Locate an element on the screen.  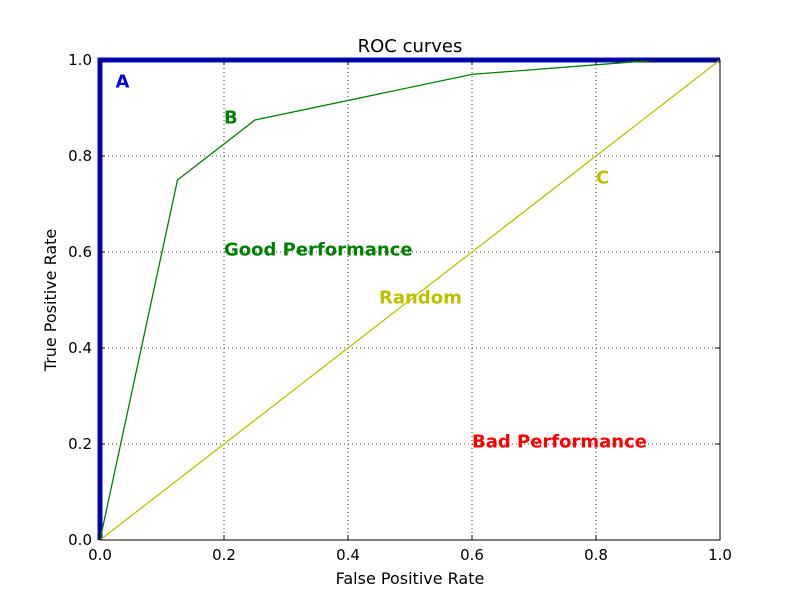
annotation-label: Random is located at coordinates (420, 298).